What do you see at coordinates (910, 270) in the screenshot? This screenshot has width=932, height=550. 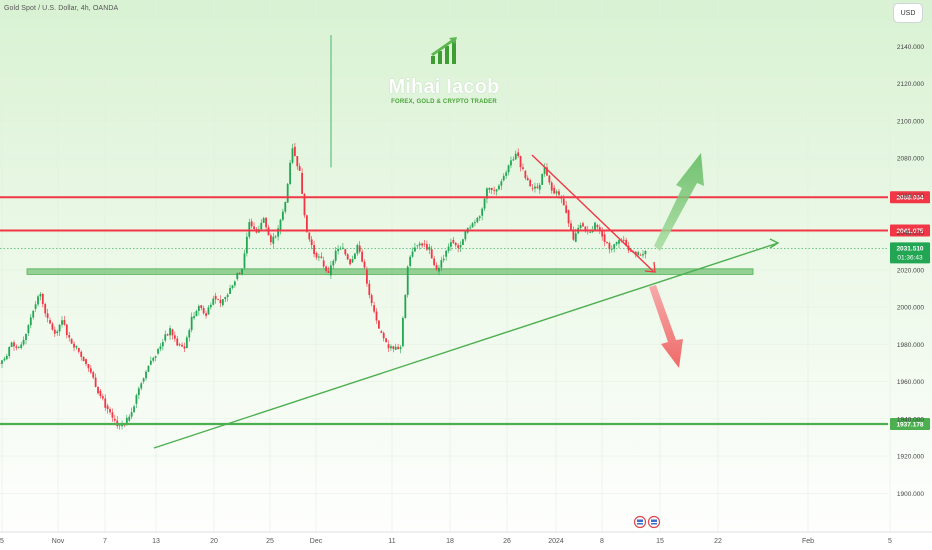 I see `price-tick-label: 2020.000` at bounding box center [910, 270].